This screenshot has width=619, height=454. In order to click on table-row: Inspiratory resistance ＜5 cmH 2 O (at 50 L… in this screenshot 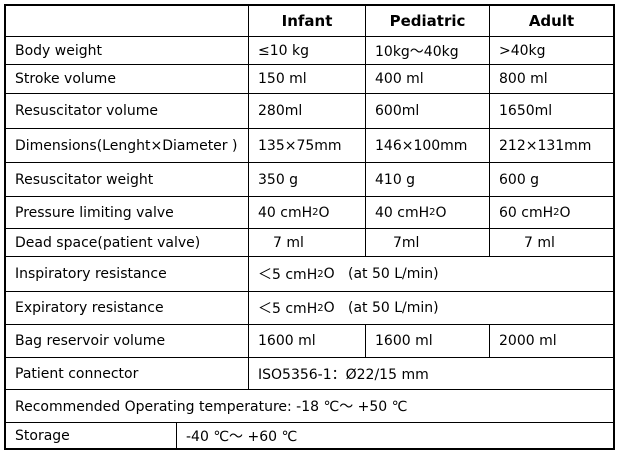, I will do `click(309, 273)`.